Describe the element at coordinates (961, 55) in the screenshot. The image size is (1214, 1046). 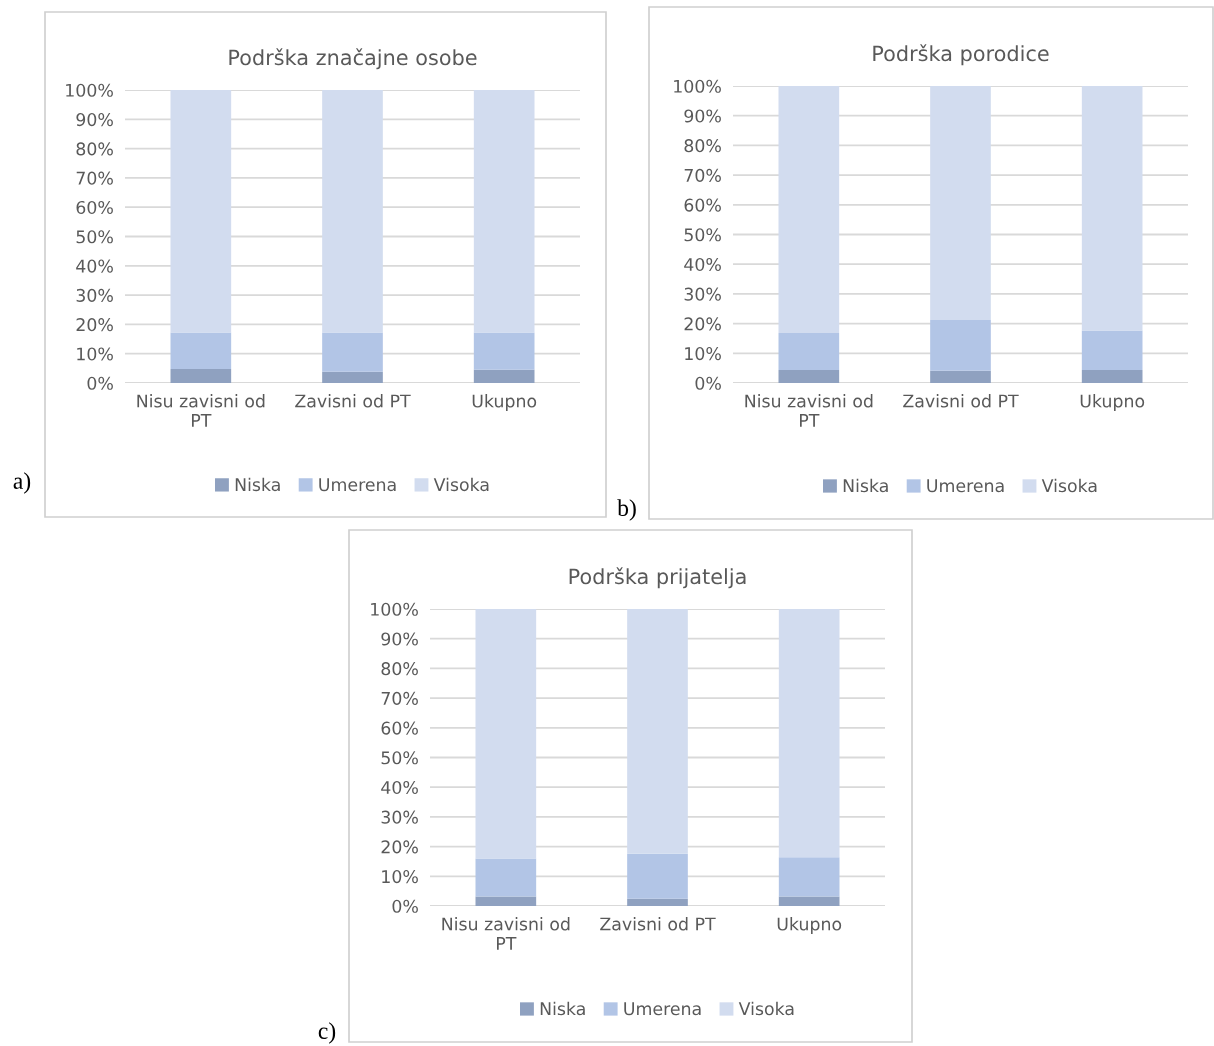
I see `chart-title: Podrška porodice` at that location.